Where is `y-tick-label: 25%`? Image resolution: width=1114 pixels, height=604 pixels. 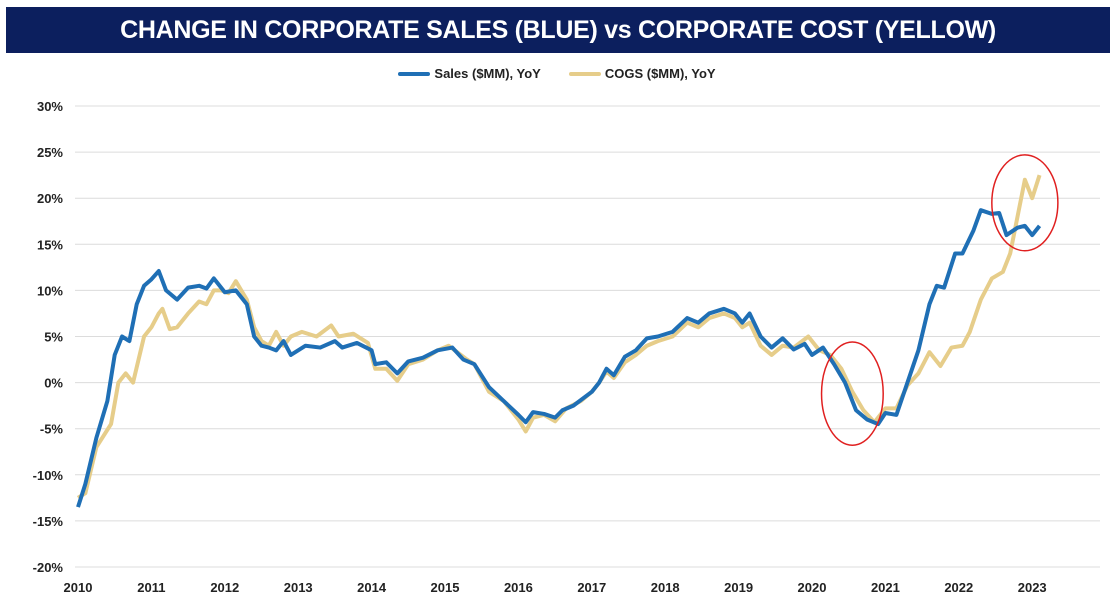 y-tick-label: 25% is located at coordinates (50, 152).